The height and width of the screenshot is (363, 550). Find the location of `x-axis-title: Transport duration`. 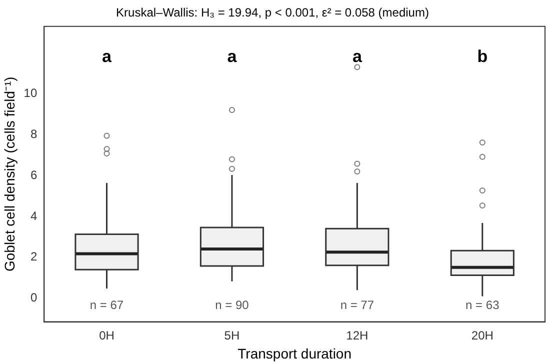

x-axis-title: Transport duration is located at coordinates (295, 353).